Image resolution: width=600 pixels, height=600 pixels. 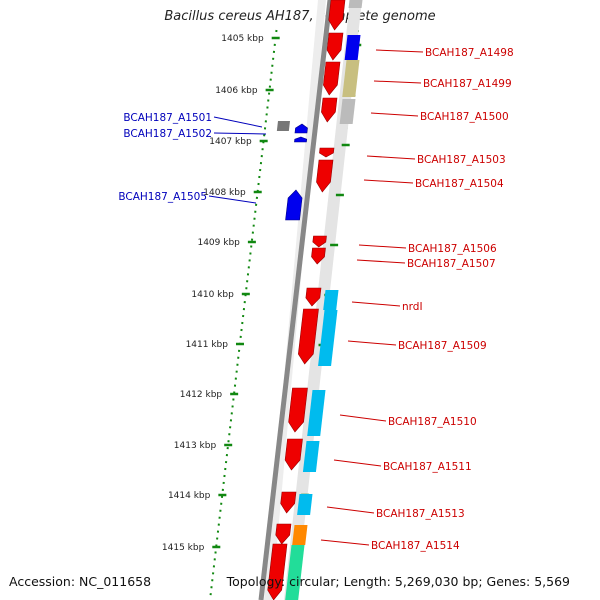 I want to click on gene-label-bcah187_a1503: BCAH187_A1503, so click(x=461, y=160).